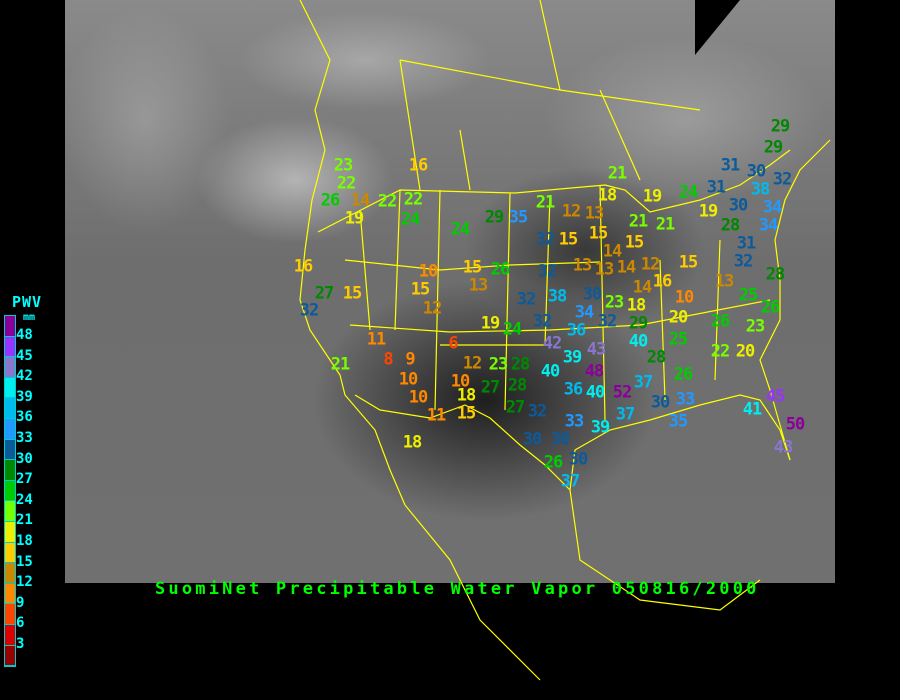  What do you see at coordinates (795, 300) in the screenshot?
I see `east-coast` at bounding box center [795, 300].